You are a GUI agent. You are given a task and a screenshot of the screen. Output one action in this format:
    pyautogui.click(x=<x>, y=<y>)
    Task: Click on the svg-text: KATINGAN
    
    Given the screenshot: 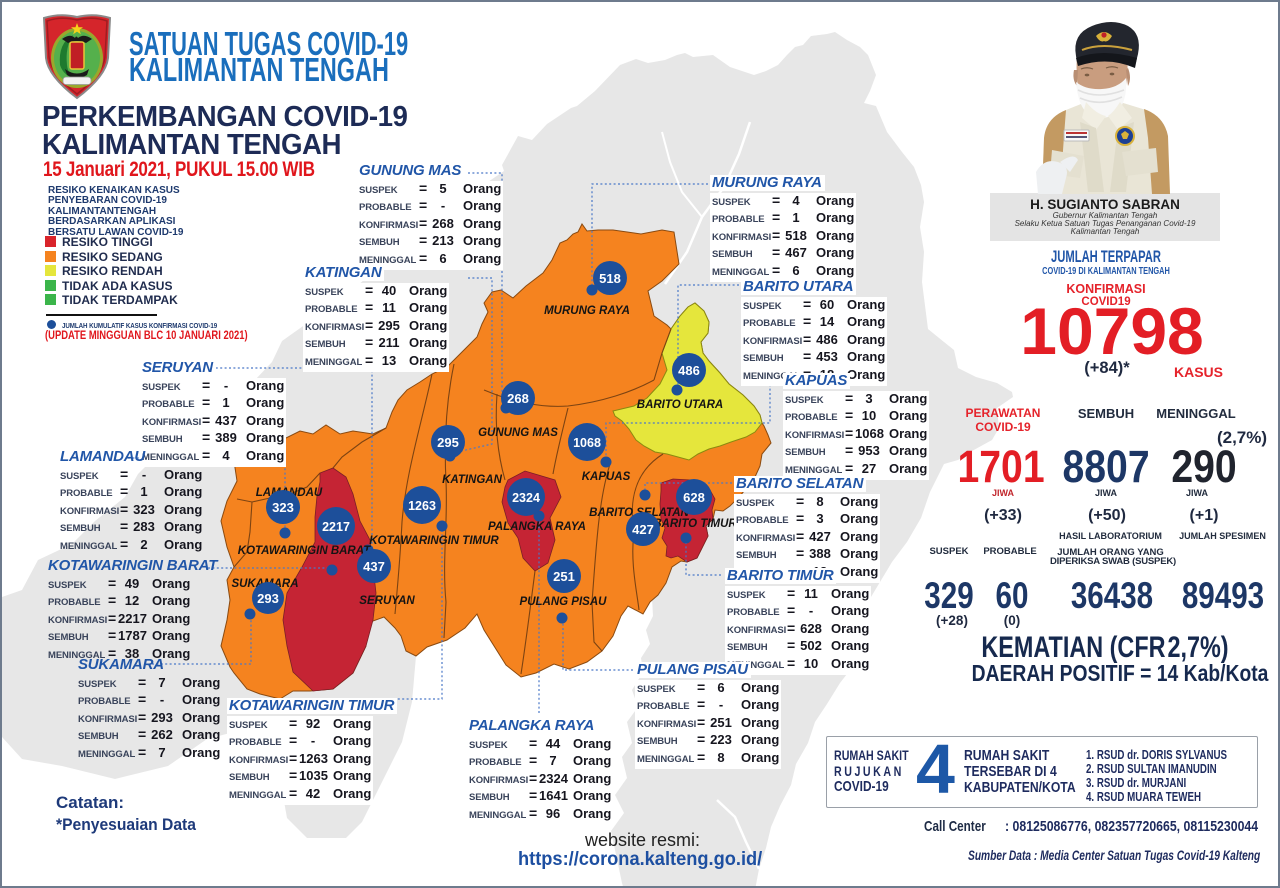 What is the action you would take?
    pyautogui.click(x=472, y=480)
    